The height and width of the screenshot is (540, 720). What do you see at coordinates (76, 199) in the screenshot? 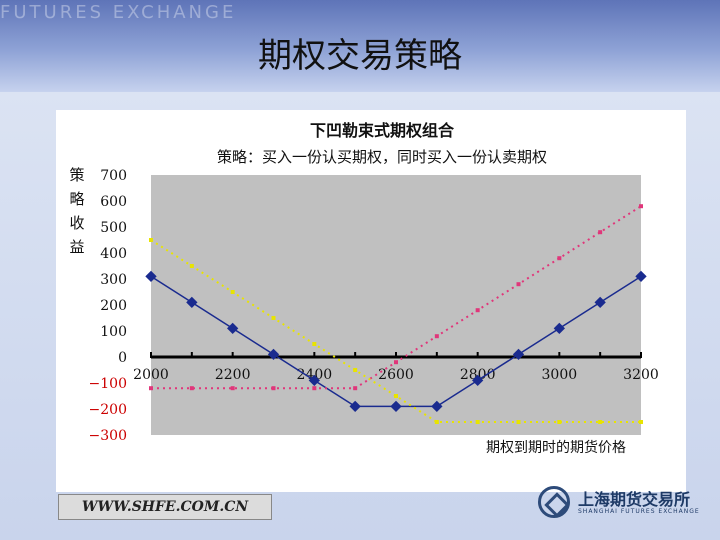
I see `y-axis-label-char: 略` at bounding box center [76, 199].